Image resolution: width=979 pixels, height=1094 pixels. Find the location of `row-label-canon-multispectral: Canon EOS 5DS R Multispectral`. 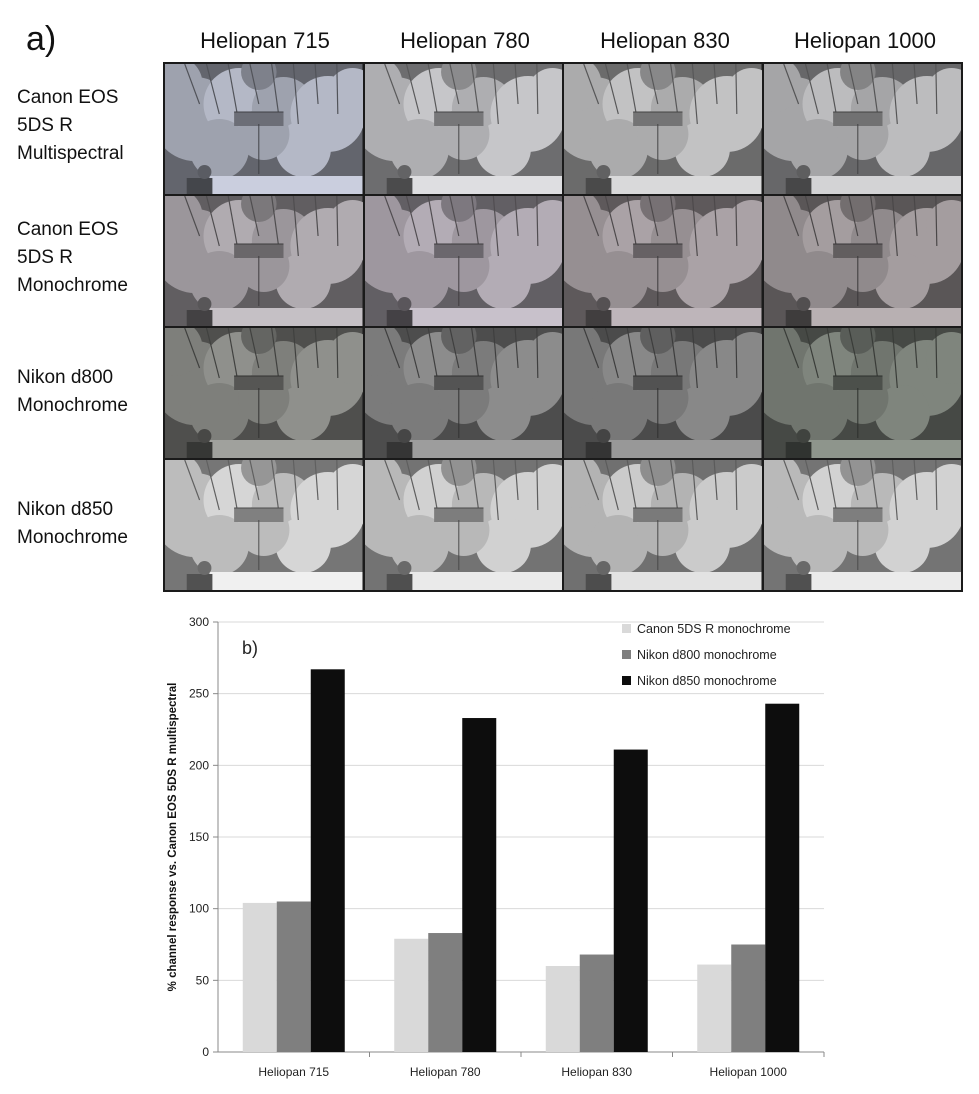

row-label-canon-multispectral: Canon EOS 5DS R Multispectral is located at coordinates (70, 125).